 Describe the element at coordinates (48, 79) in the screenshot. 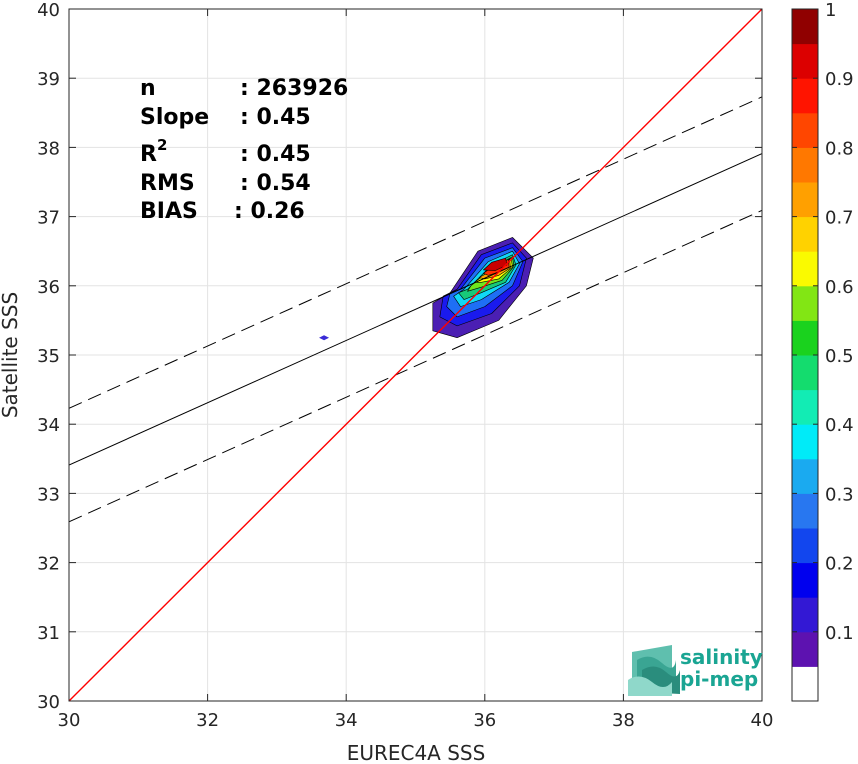

I see `y-tick-label: 39` at that location.